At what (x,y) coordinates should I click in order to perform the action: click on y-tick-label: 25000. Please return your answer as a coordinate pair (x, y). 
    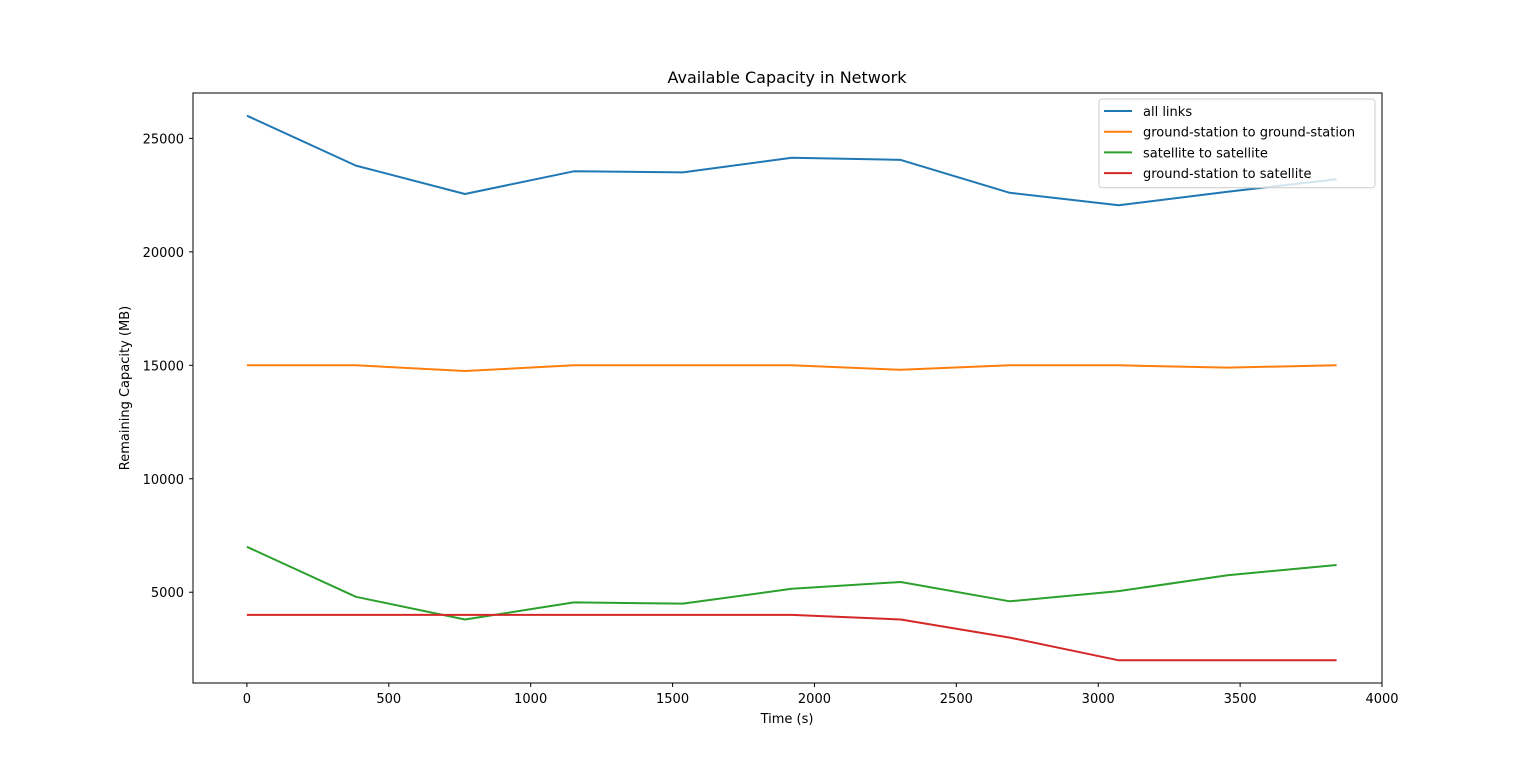
    Looking at the image, I should click on (163, 139).